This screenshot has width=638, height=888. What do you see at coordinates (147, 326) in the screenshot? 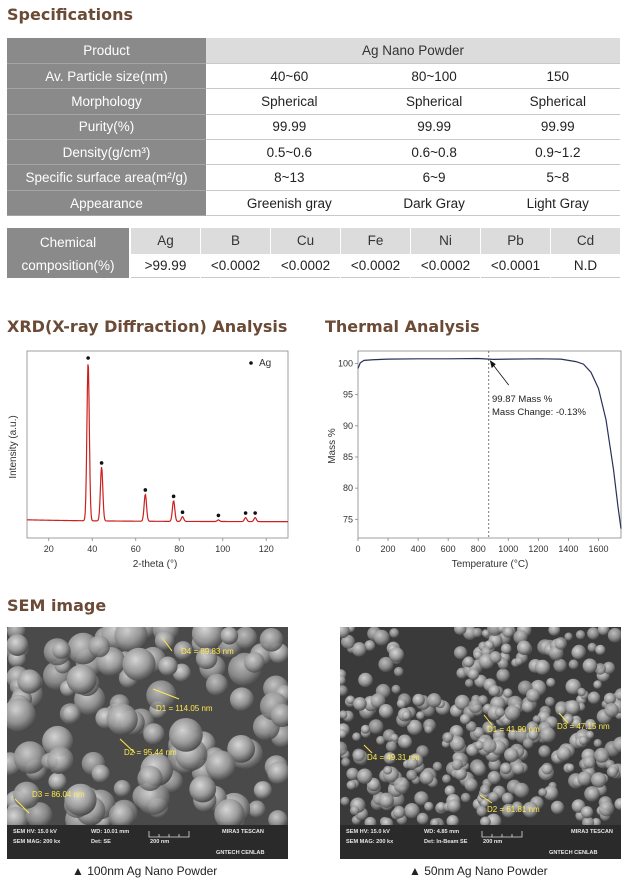
I see `xrd-title: XRD(X-ray Diffraction) Analysis` at bounding box center [147, 326].